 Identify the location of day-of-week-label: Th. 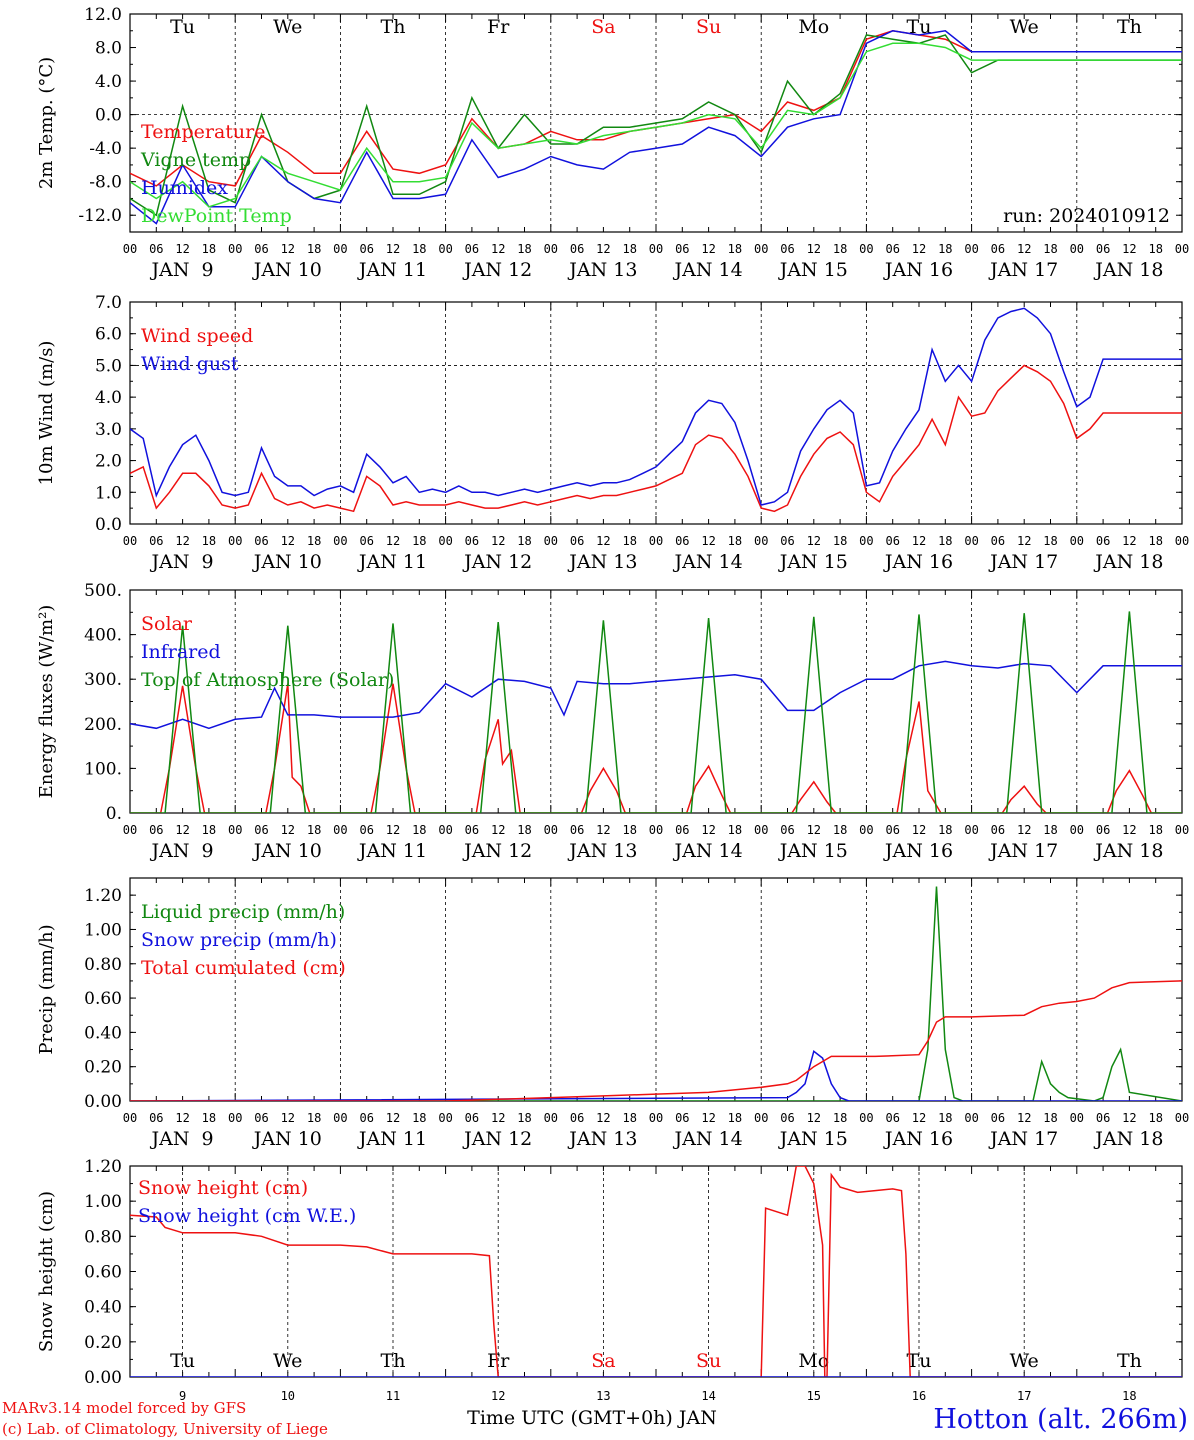
(393, 27).